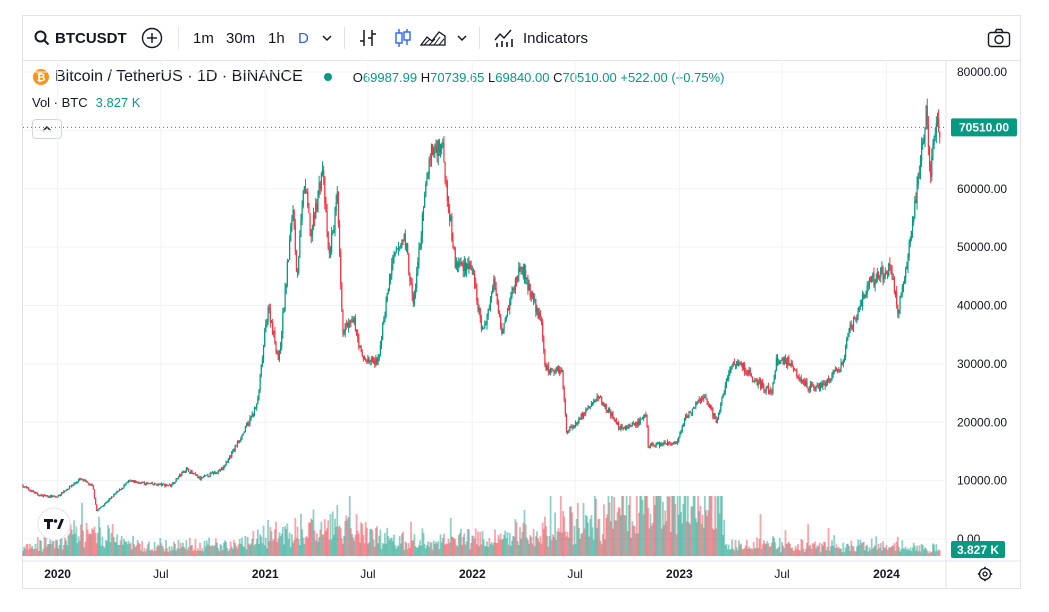 The image size is (1049, 612). Describe the element at coordinates (152, 38) in the screenshot. I see `compare-button` at that location.